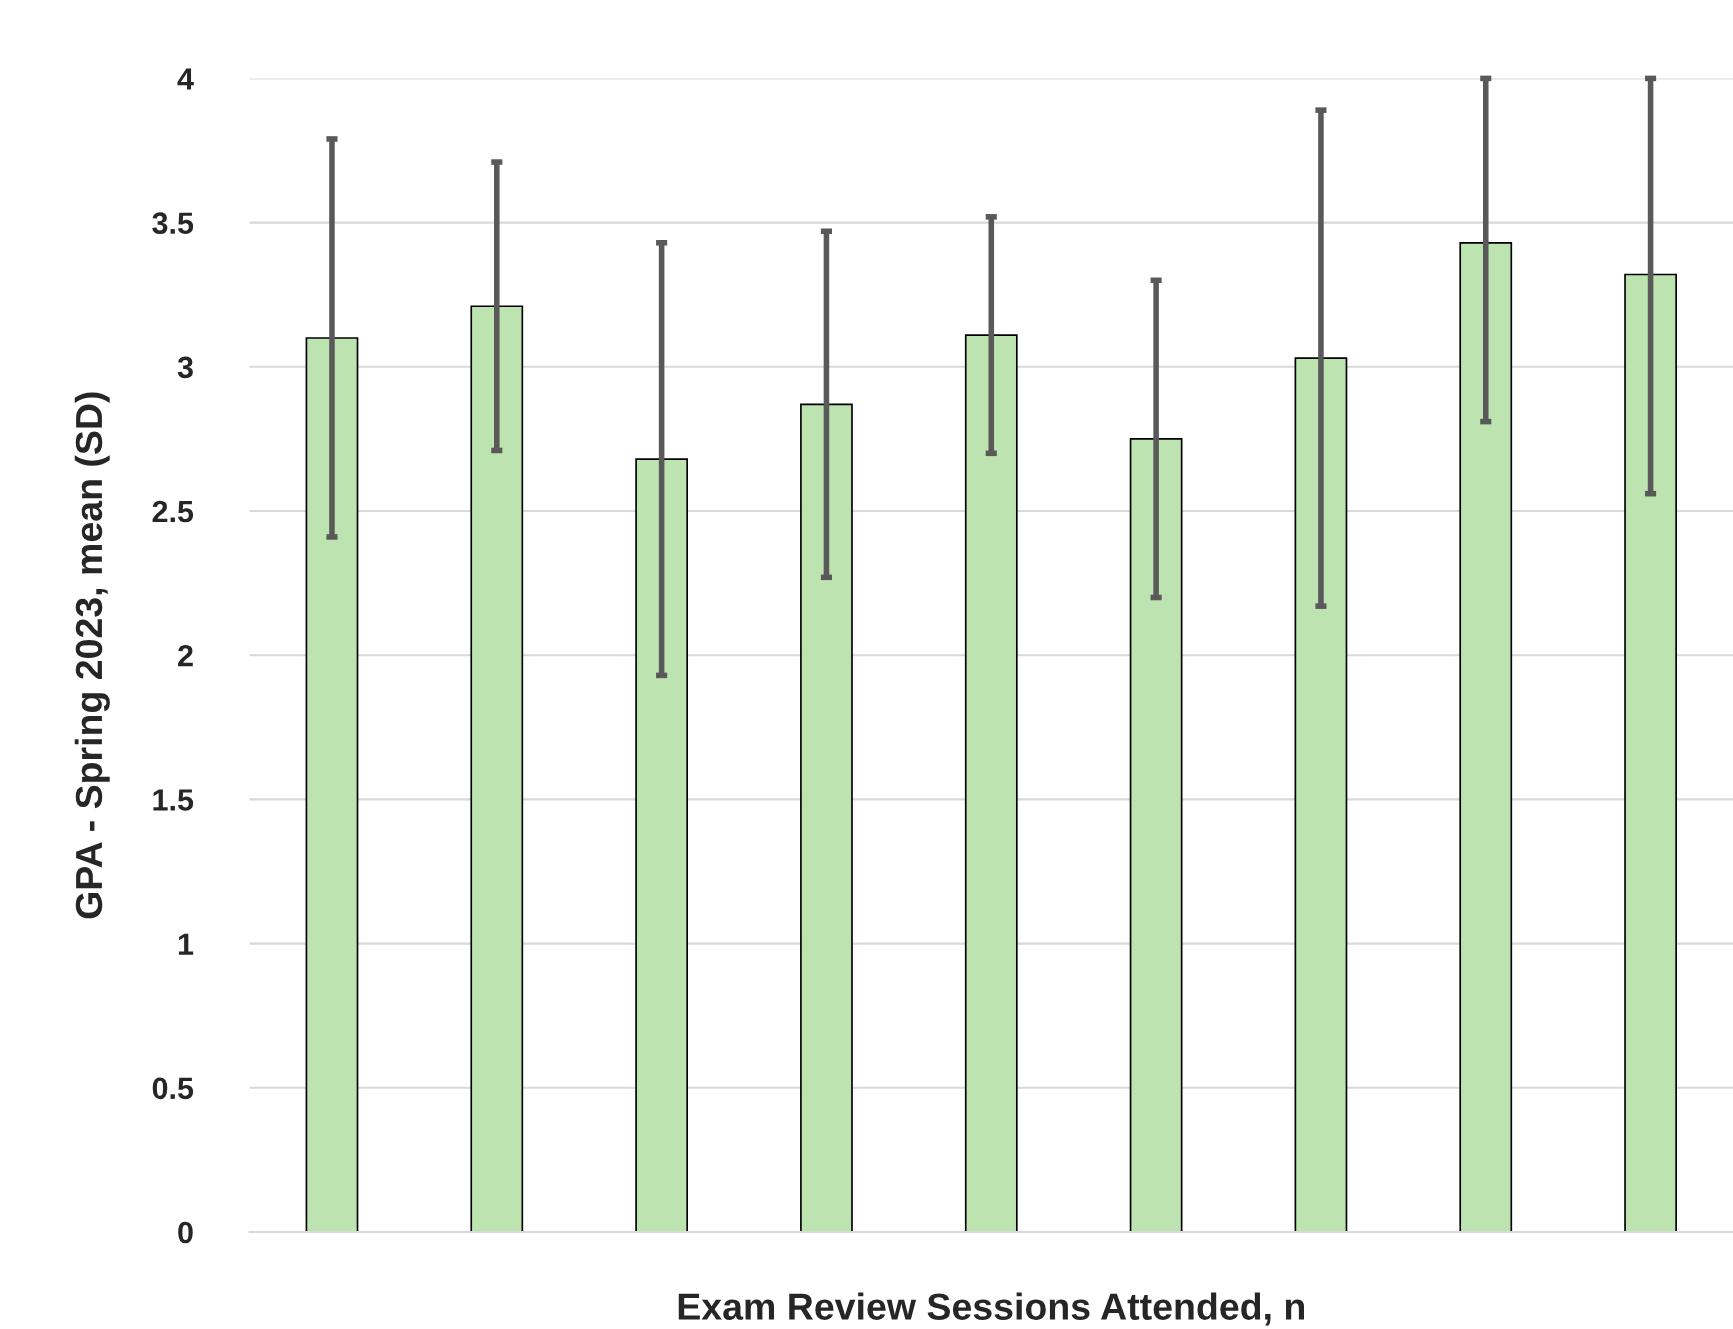  What do you see at coordinates (92, 655) in the screenshot?
I see `y-axis-title: GPA - Spring 2023, mean (SD)` at bounding box center [92, 655].